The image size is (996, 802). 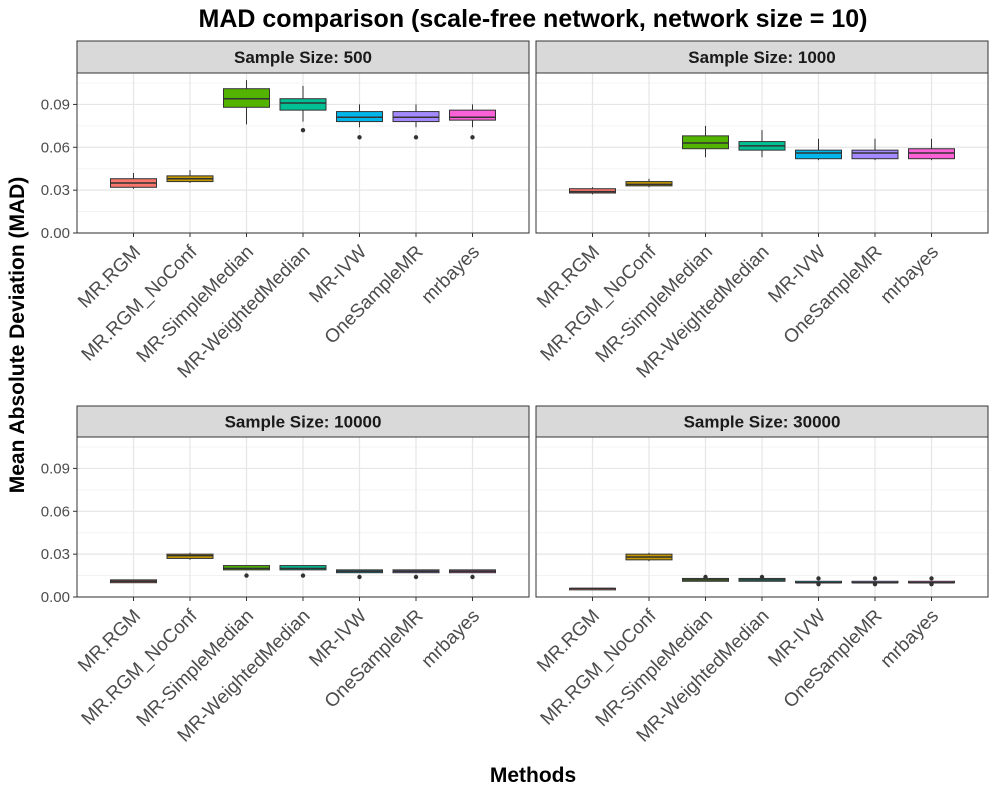 I want to click on facet-strip-label: Sample Size: 10000, so click(x=303, y=422).